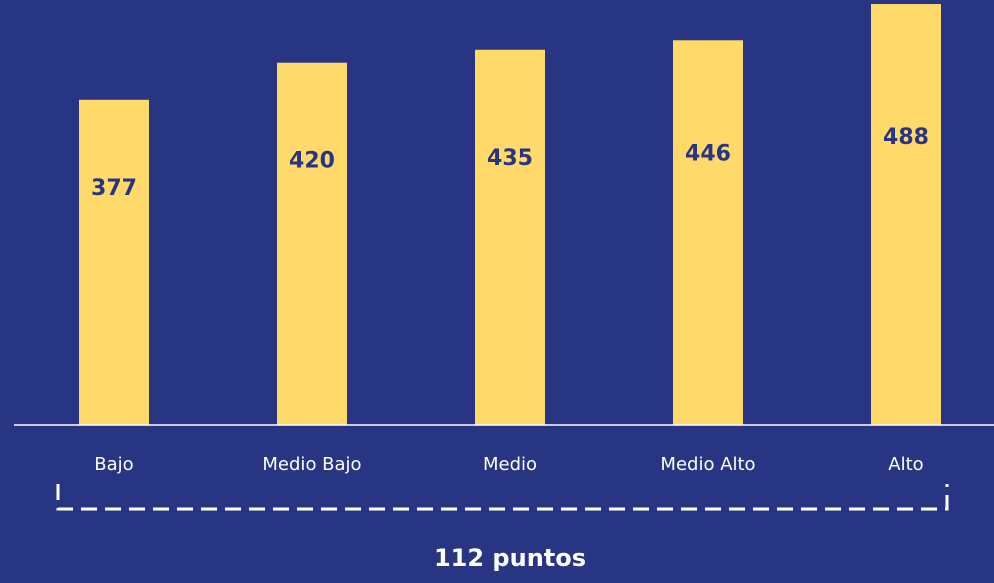  Describe the element at coordinates (510, 237) in the screenshot. I see `bar-medio` at that location.